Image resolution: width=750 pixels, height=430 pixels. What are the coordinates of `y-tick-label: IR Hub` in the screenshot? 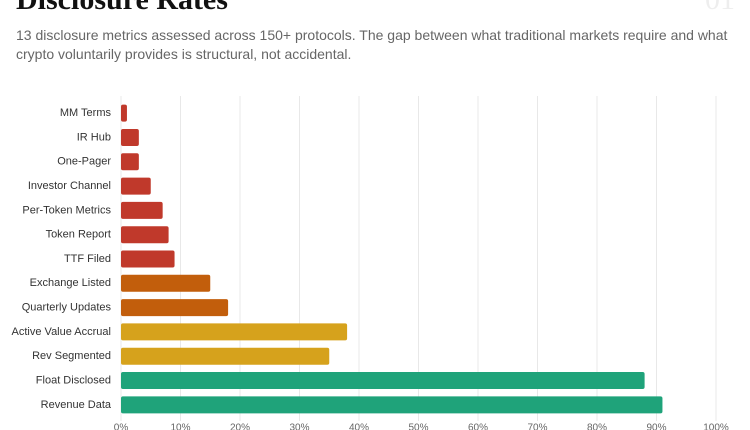 It's located at (94, 137).